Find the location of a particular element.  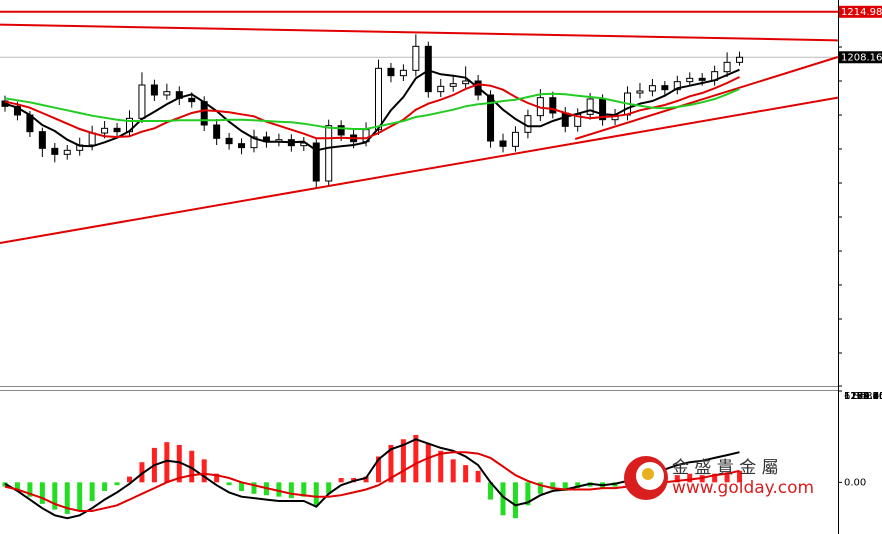

y-tick-label: 1163.80 is located at coordinates (863, 396).